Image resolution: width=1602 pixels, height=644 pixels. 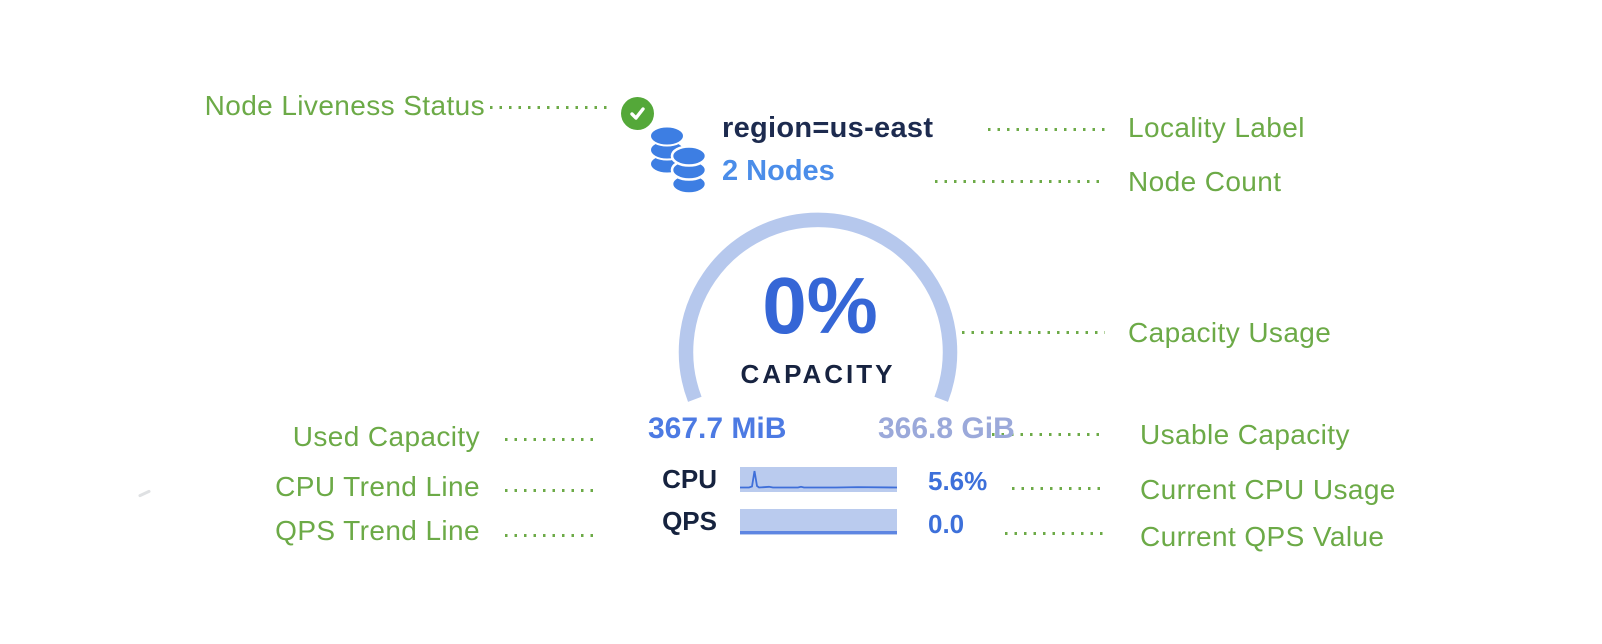 I want to click on annotation-node-count: Node Count, so click(x=1205, y=181).